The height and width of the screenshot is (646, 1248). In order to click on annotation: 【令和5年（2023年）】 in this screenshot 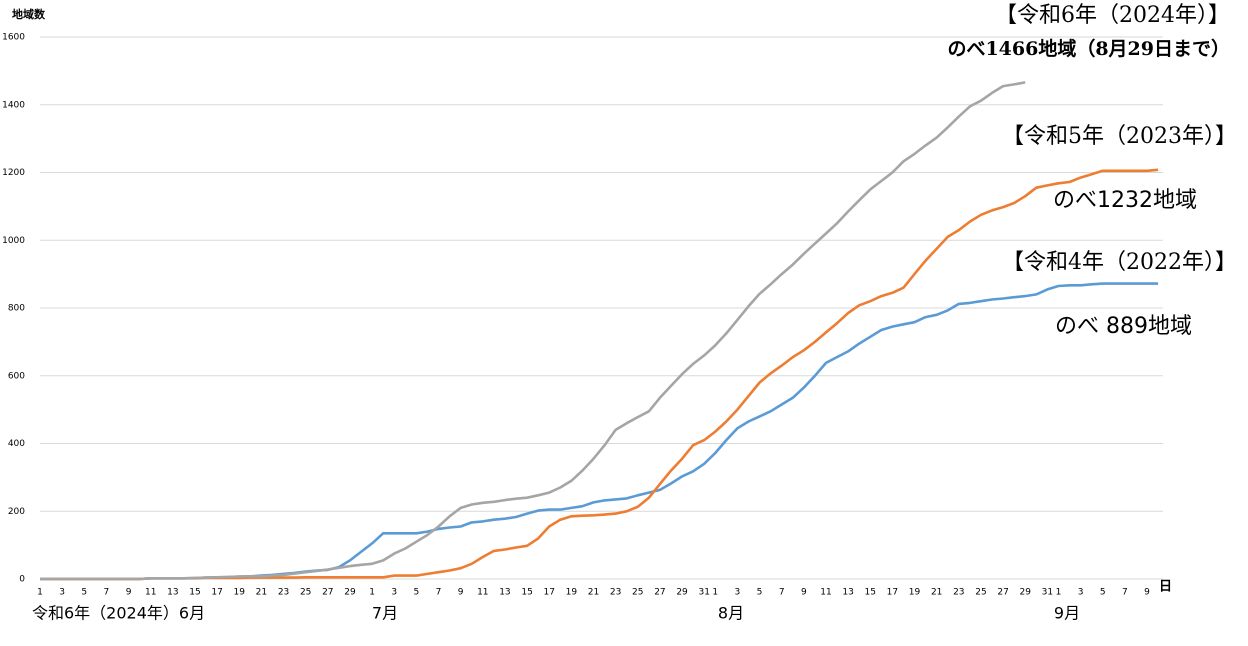, I will do `click(1119, 136)`.